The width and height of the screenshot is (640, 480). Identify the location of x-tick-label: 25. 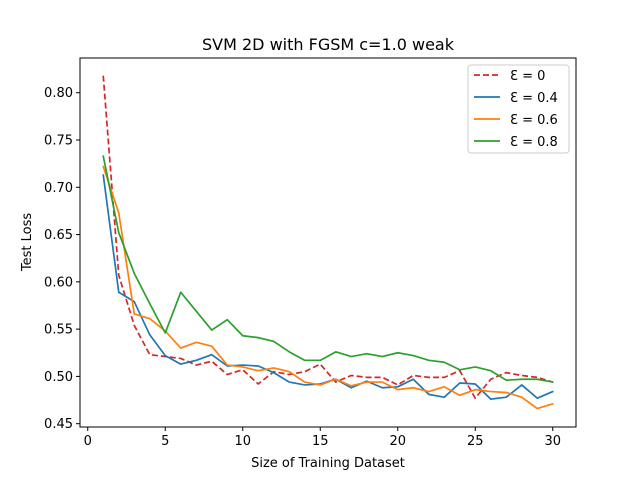
(475, 441).